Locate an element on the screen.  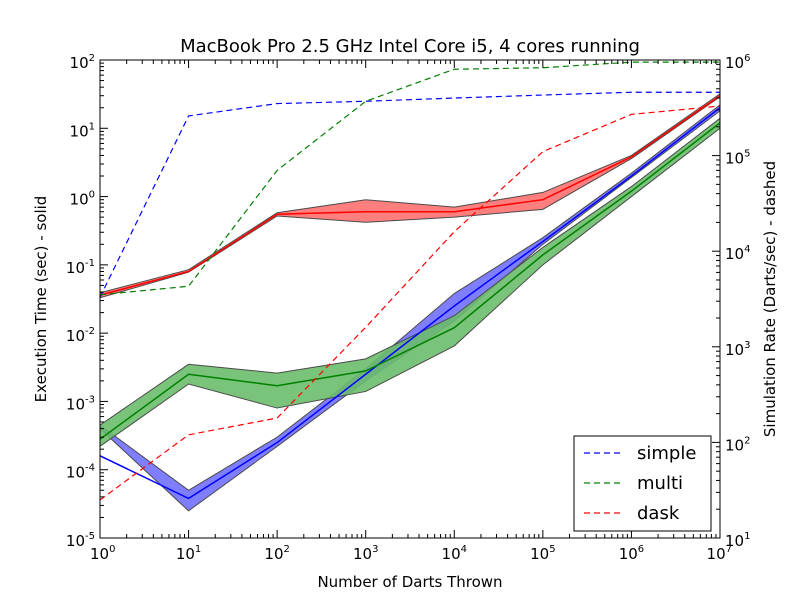
y-right-tick-label: 10⁴ is located at coordinates (737, 253).